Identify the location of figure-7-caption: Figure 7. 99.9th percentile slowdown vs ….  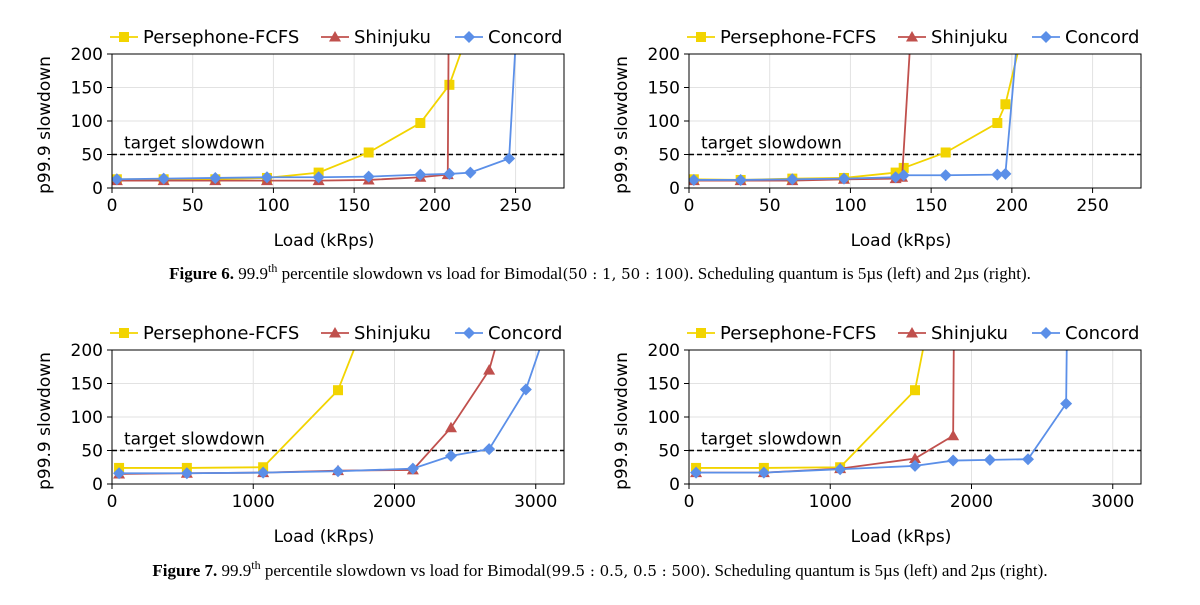
(600, 569).